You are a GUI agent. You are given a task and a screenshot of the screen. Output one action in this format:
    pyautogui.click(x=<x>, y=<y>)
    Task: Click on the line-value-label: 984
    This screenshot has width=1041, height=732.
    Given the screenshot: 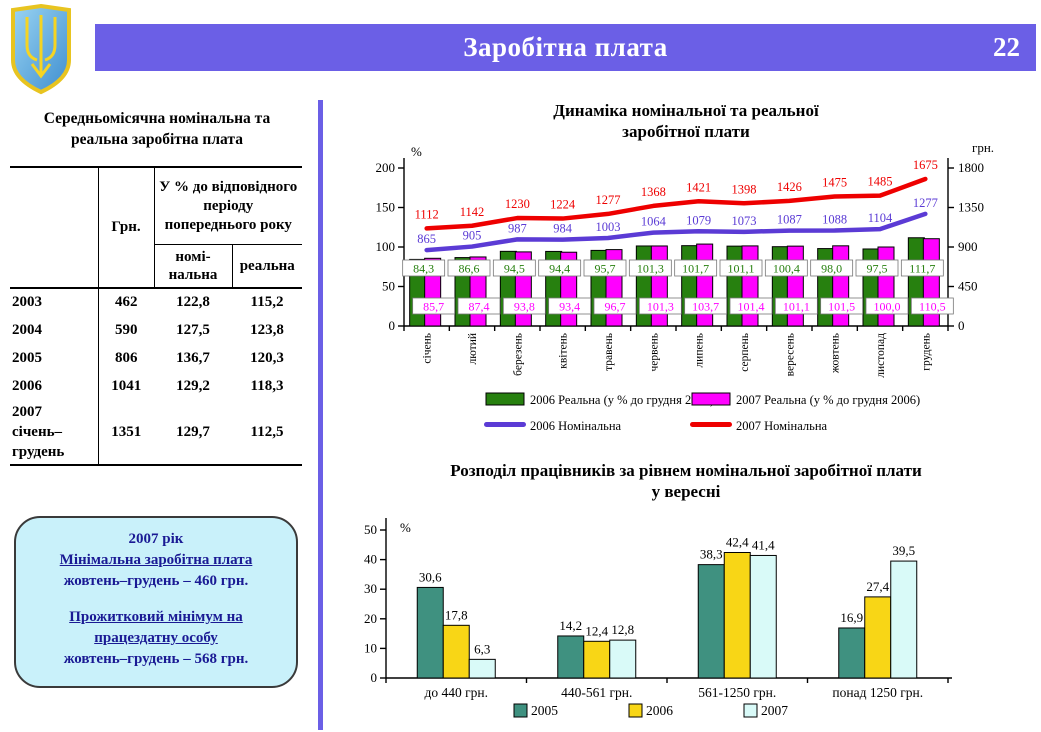 What is the action you would take?
    pyautogui.click(x=563, y=229)
    